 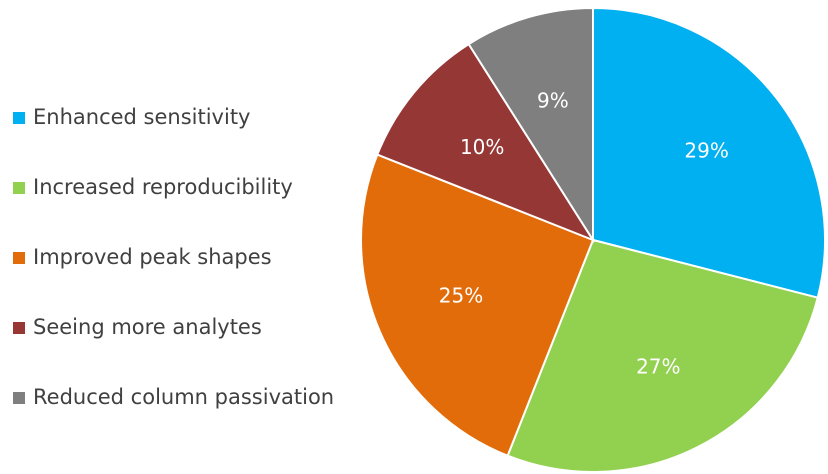 What do you see at coordinates (163, 187) in the screenshot?
I see `legend-label: Increased reproducibility` at bounding box center [163, 187].